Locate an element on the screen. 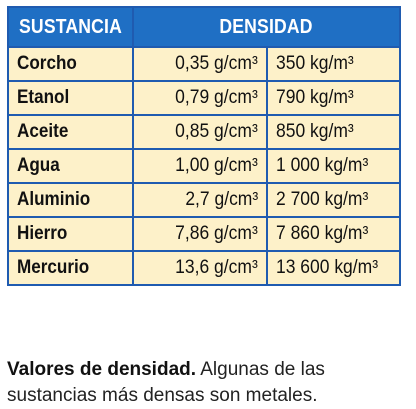 This screenshot has width=416, height=409. caption-lead: Valores de densidad. is located at coordinates (102, 369).